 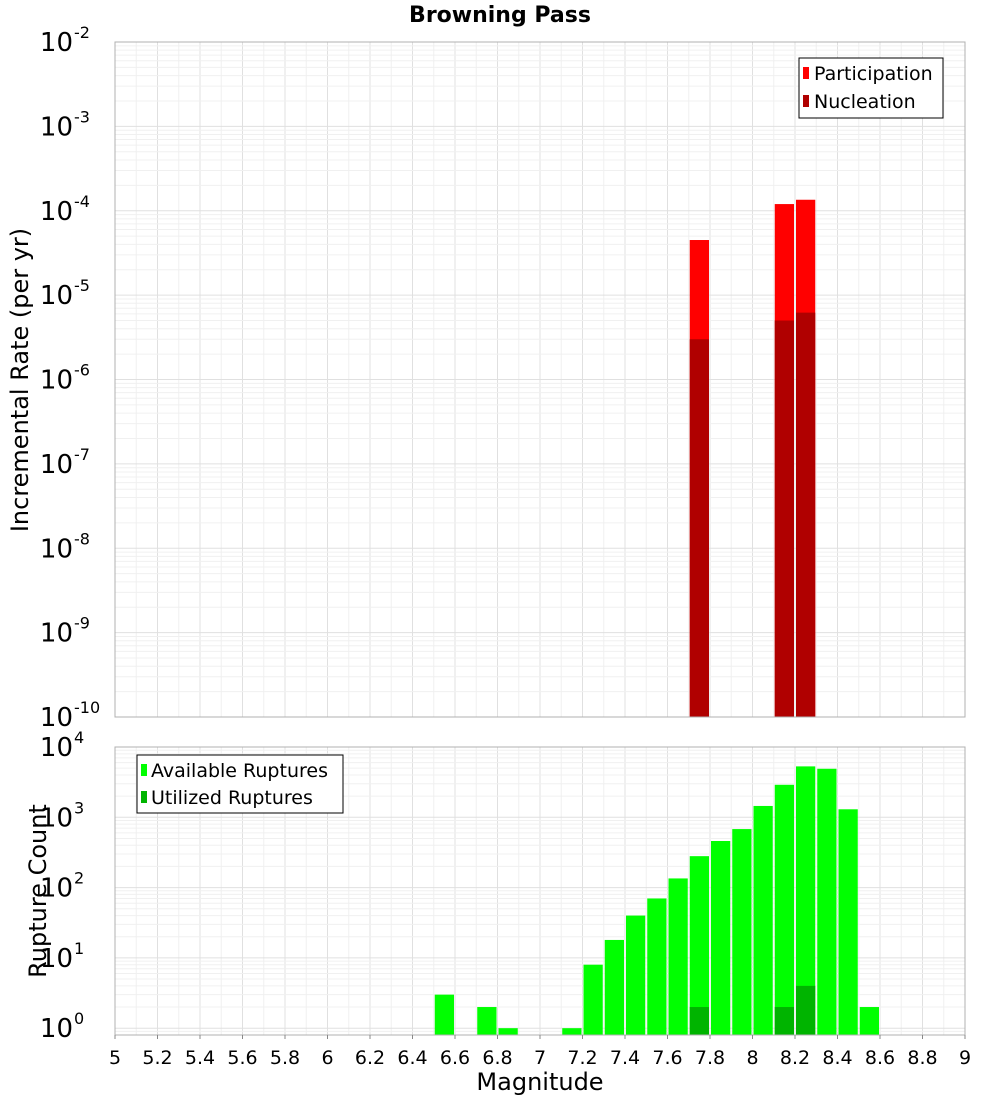 I want to click on rate-legend: Participation Nucleation, so click(x=871, y=88).